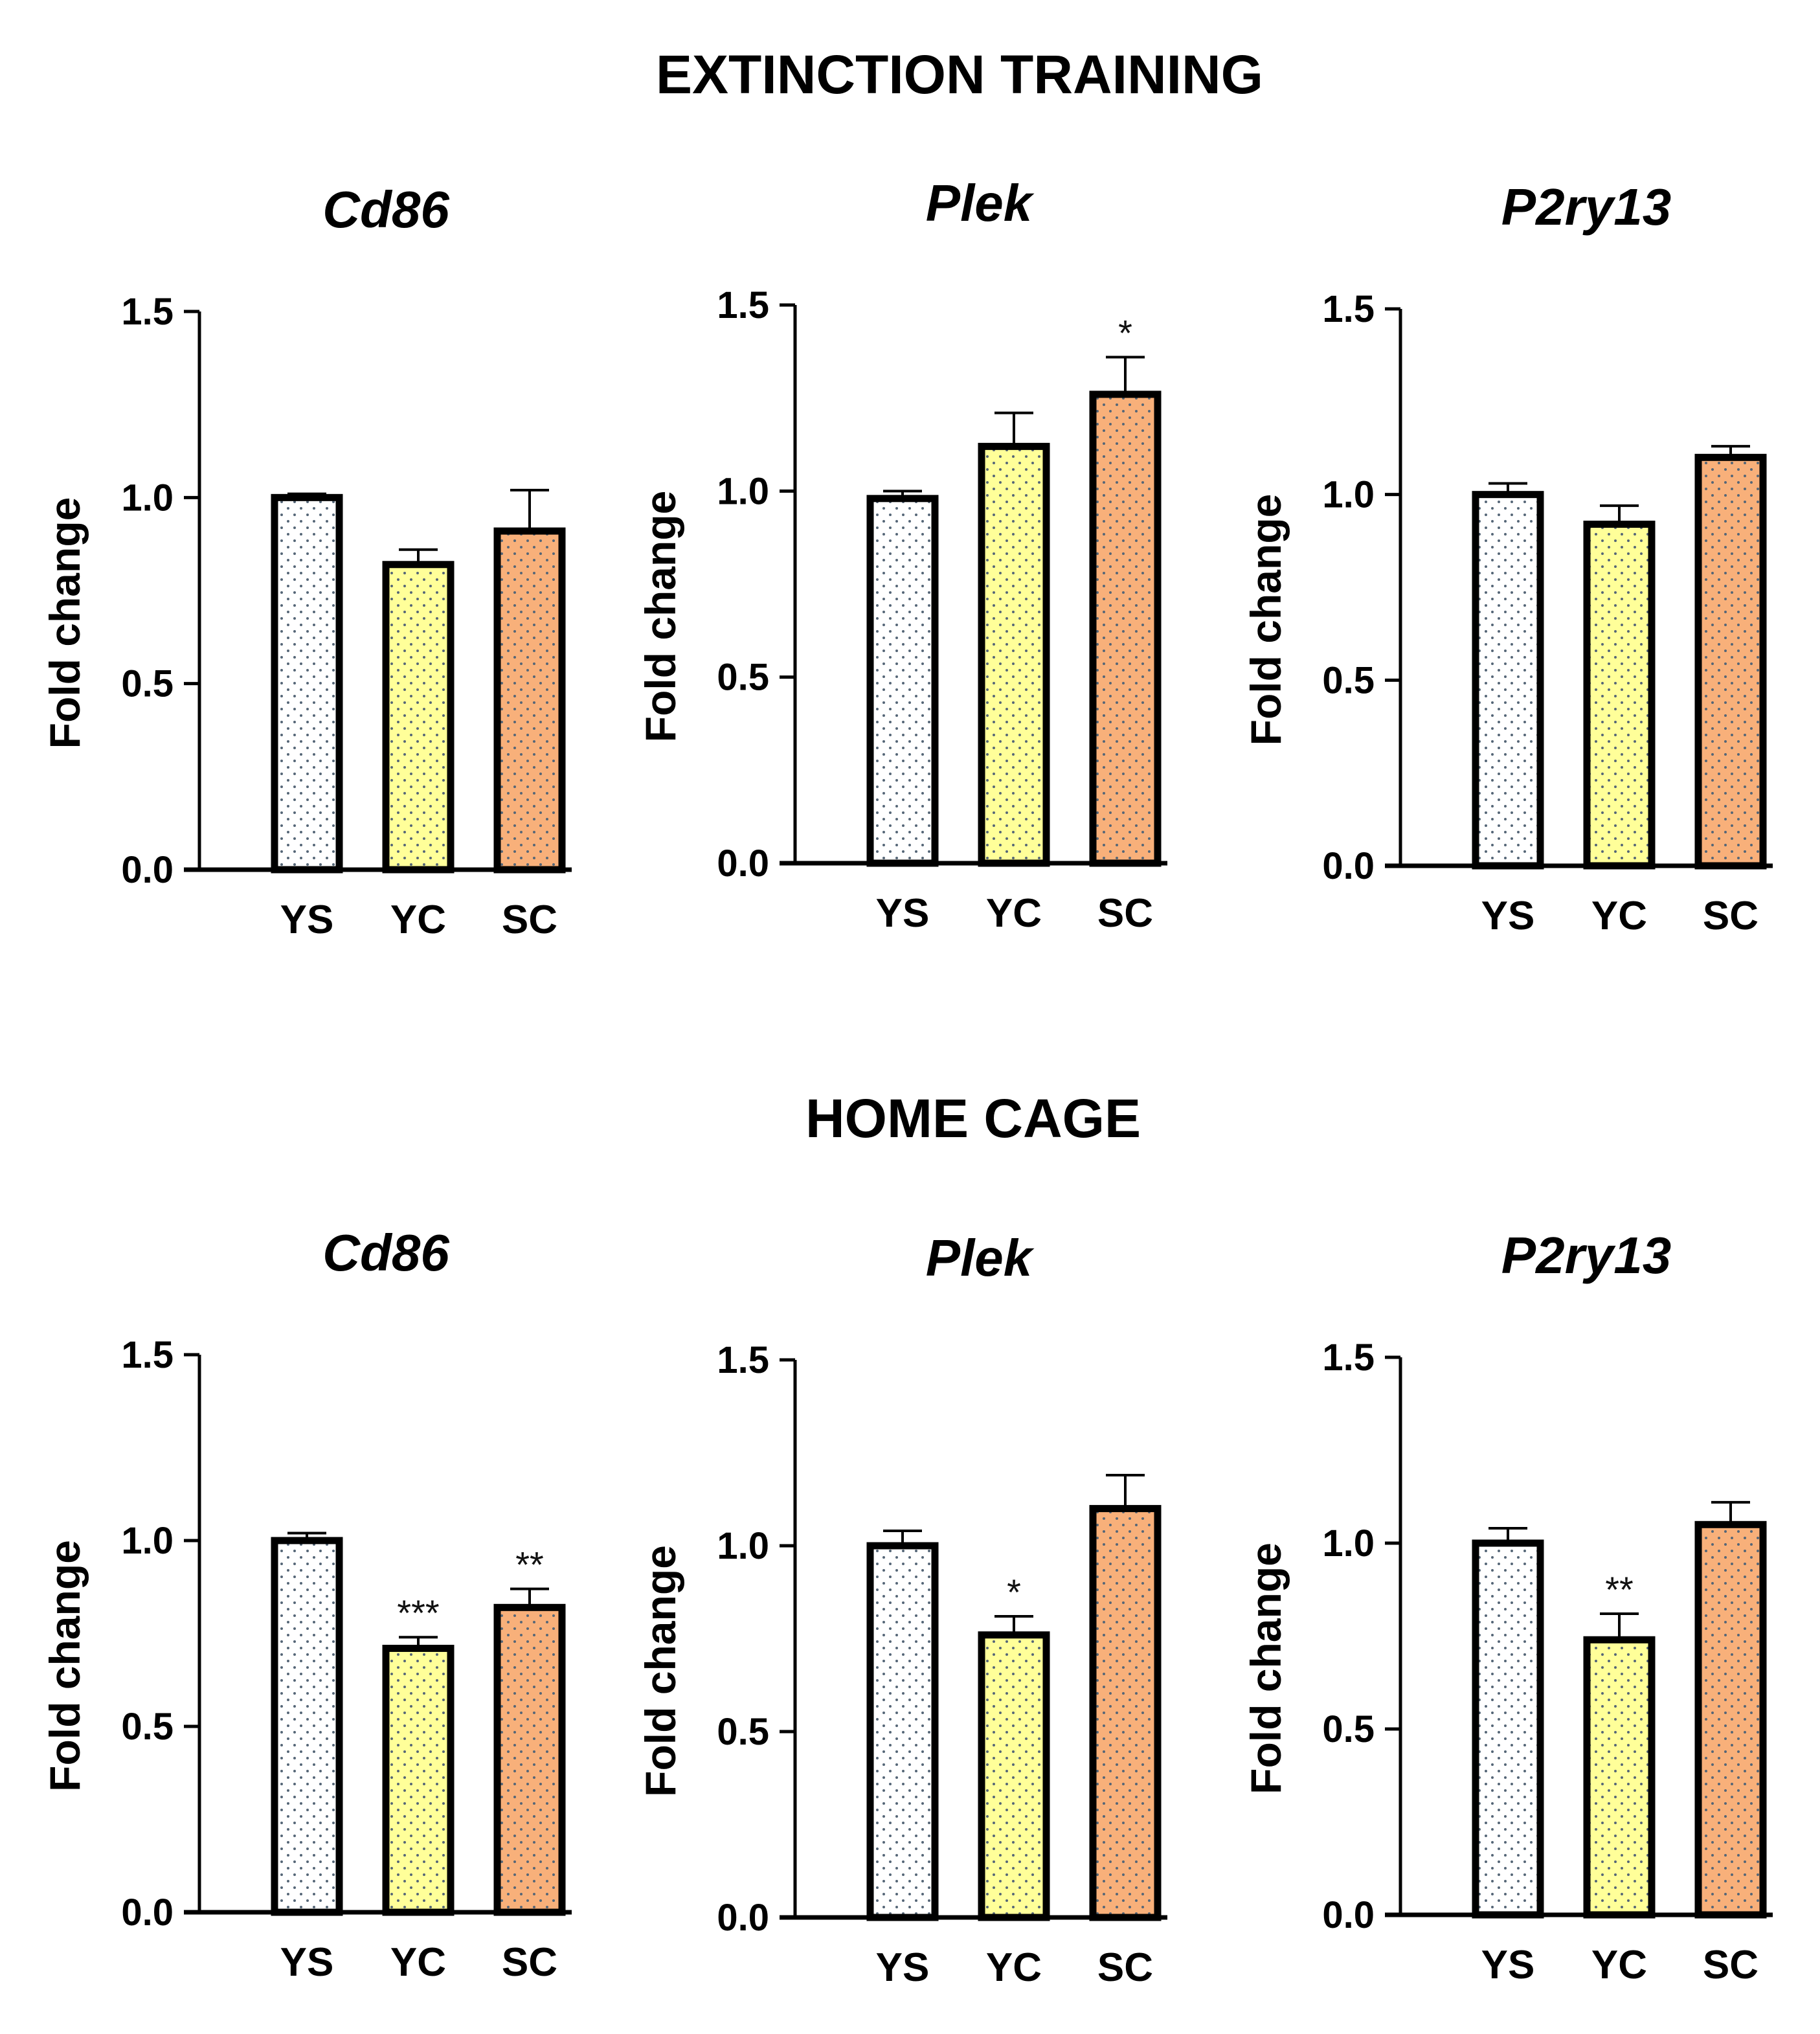 The image size is (1820, 2034). What do you see at coordinates (973, 1118) in the screenshot?
I see `section-title-home-cage: HOME CAGE` at bounding box center [973, 1118].